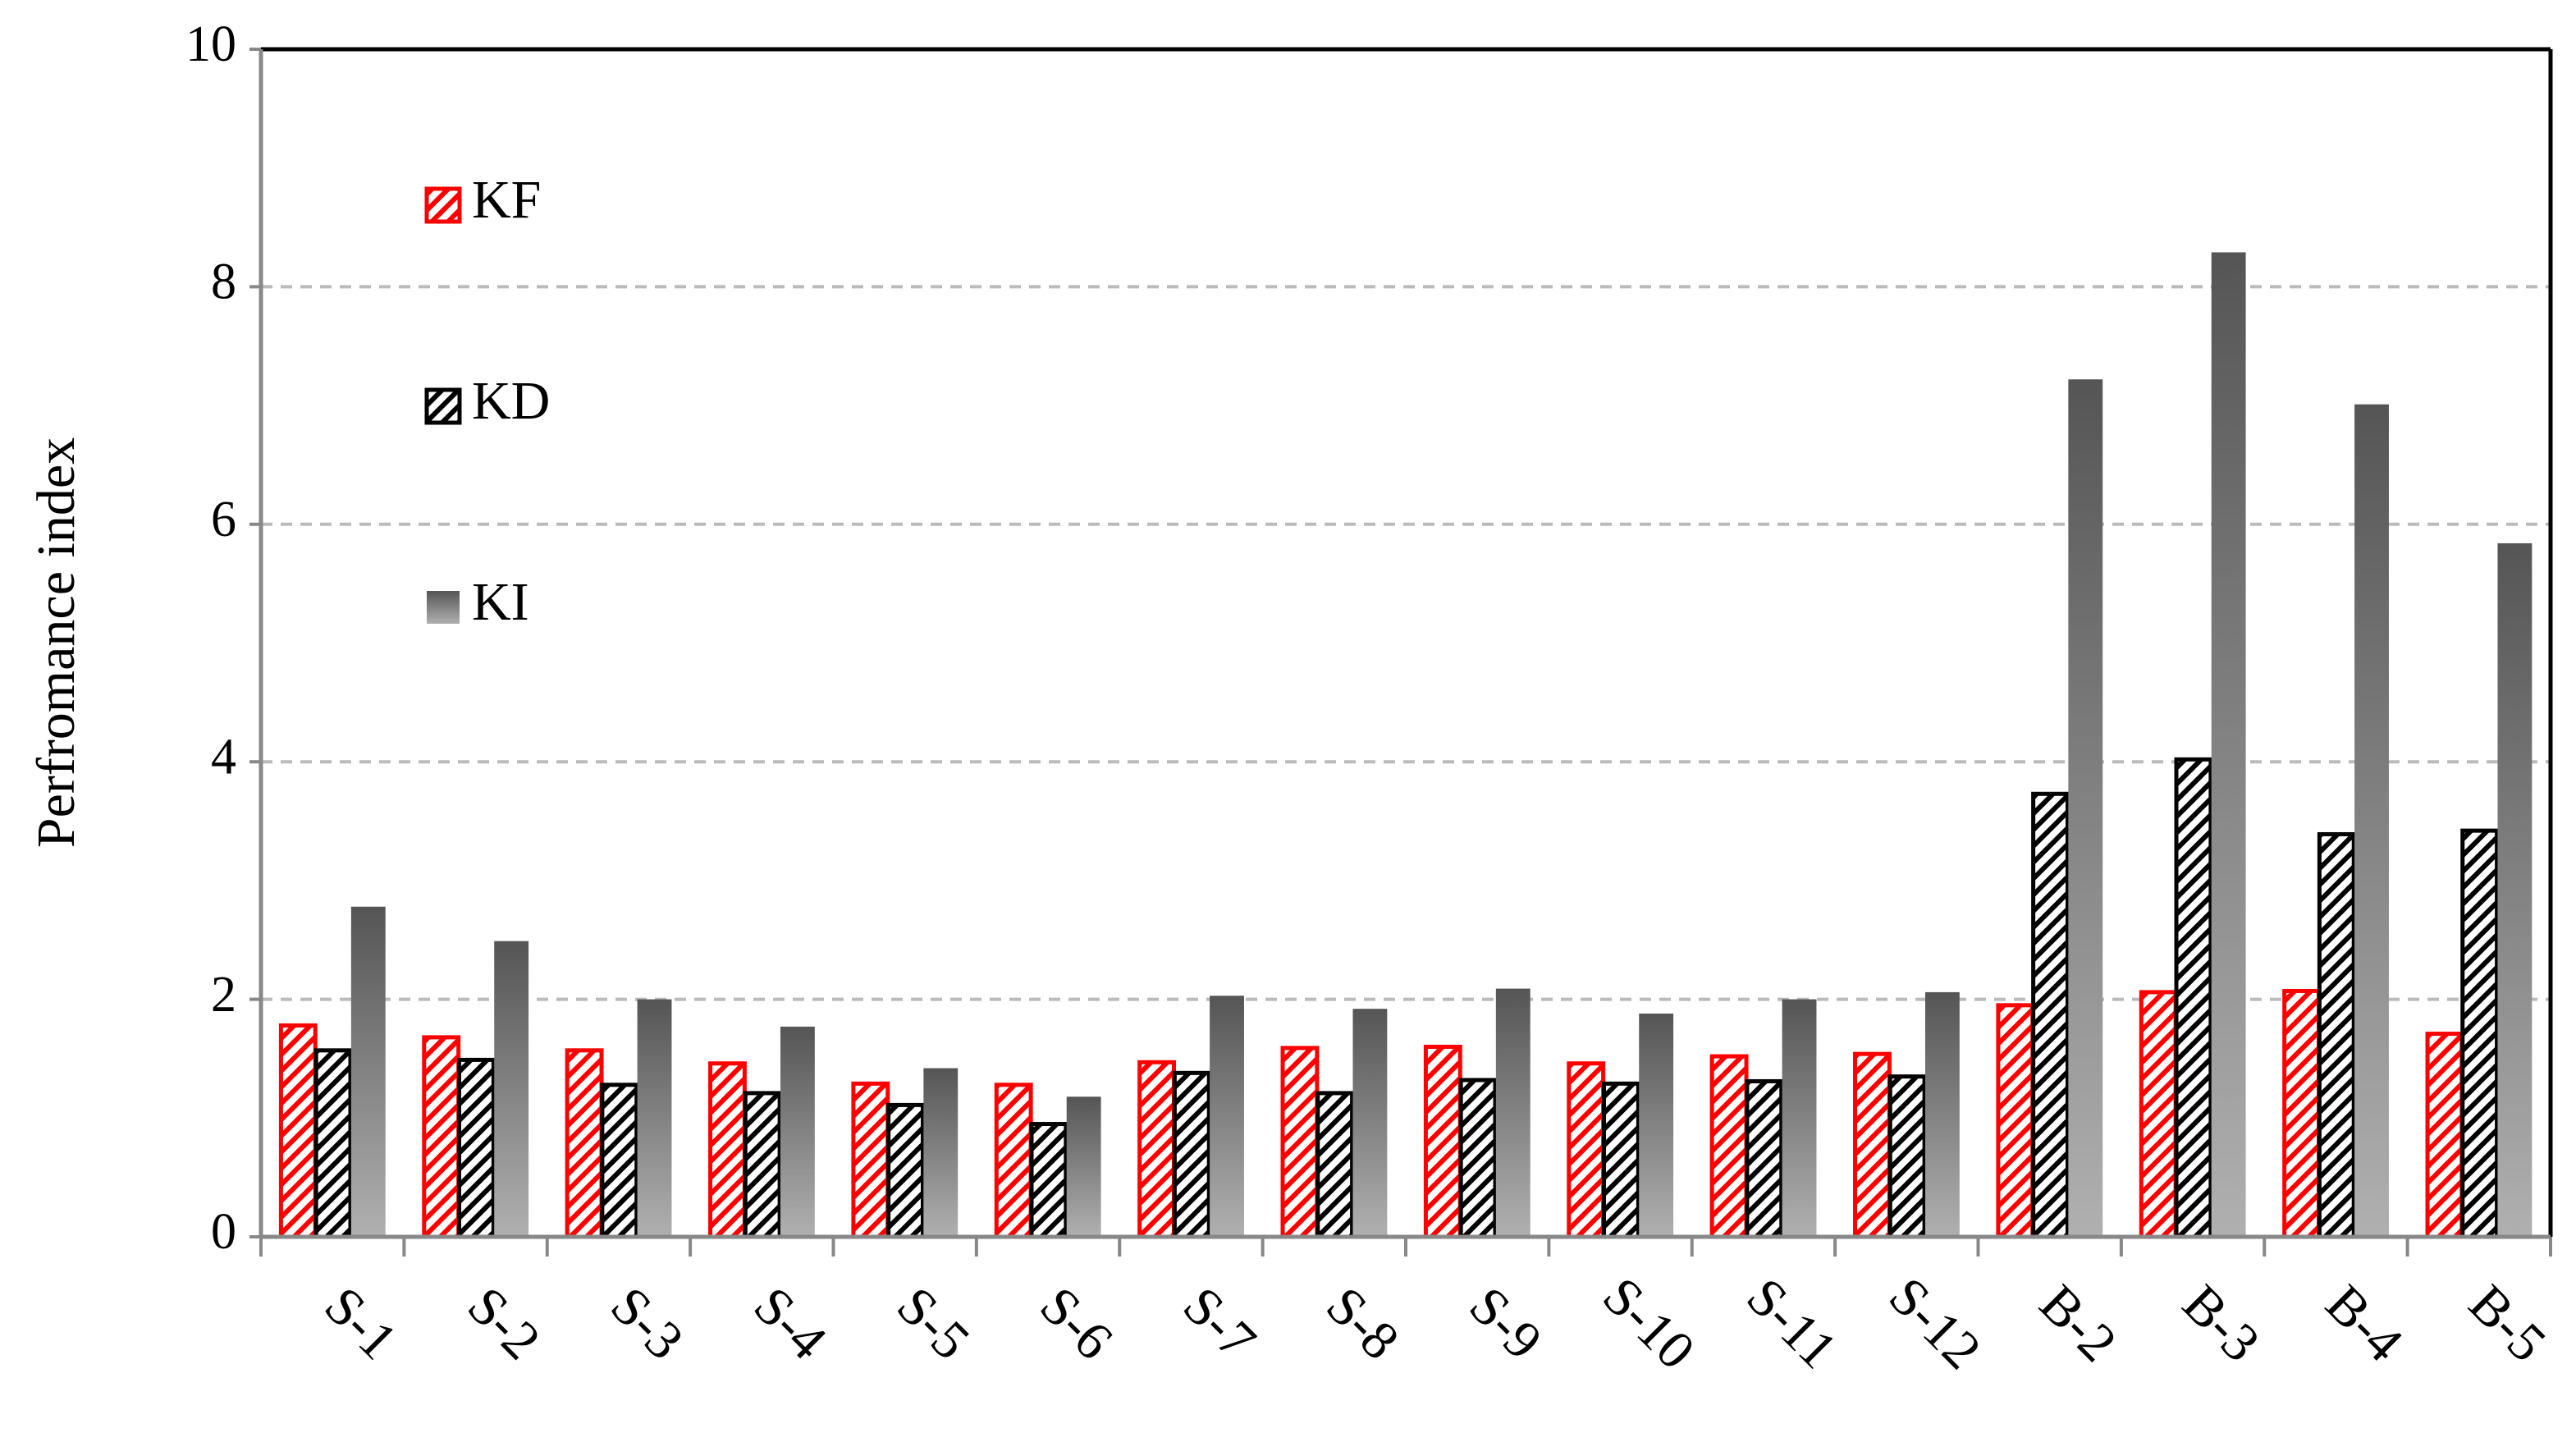 This screenshot has height=1442, width=2576. Describe the element at coordinates (1791, 1323) in the screenshot. I see `x-tick-label: S-11` at that location.